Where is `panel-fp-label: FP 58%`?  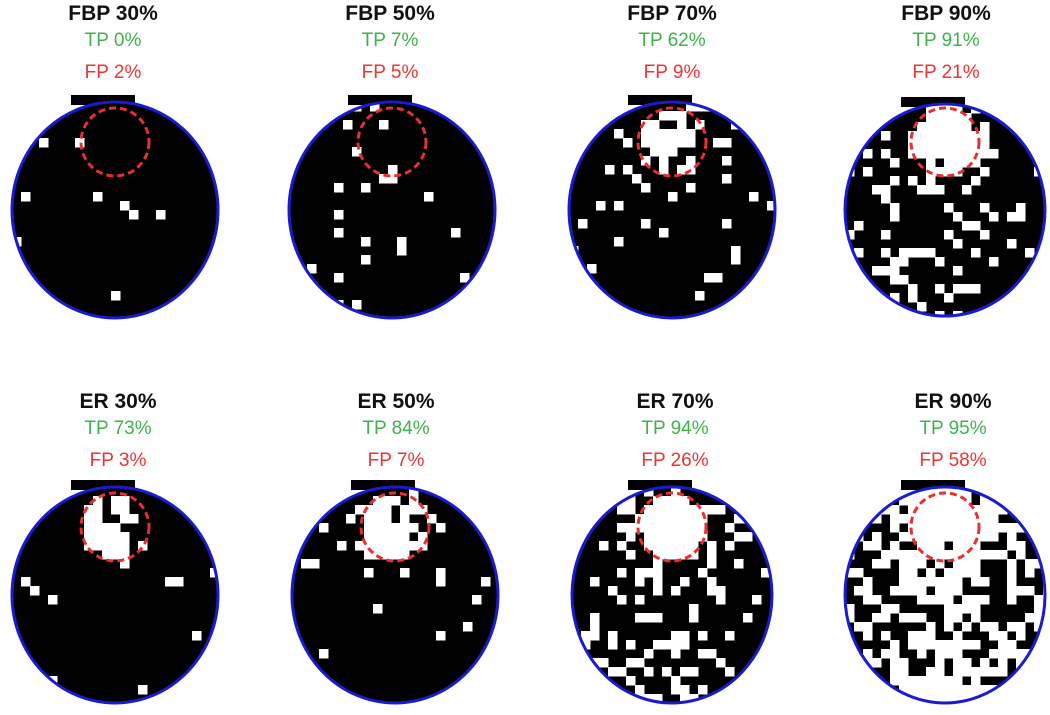 panel-fp-label: FP 58% is located at coordinates (952, 460).